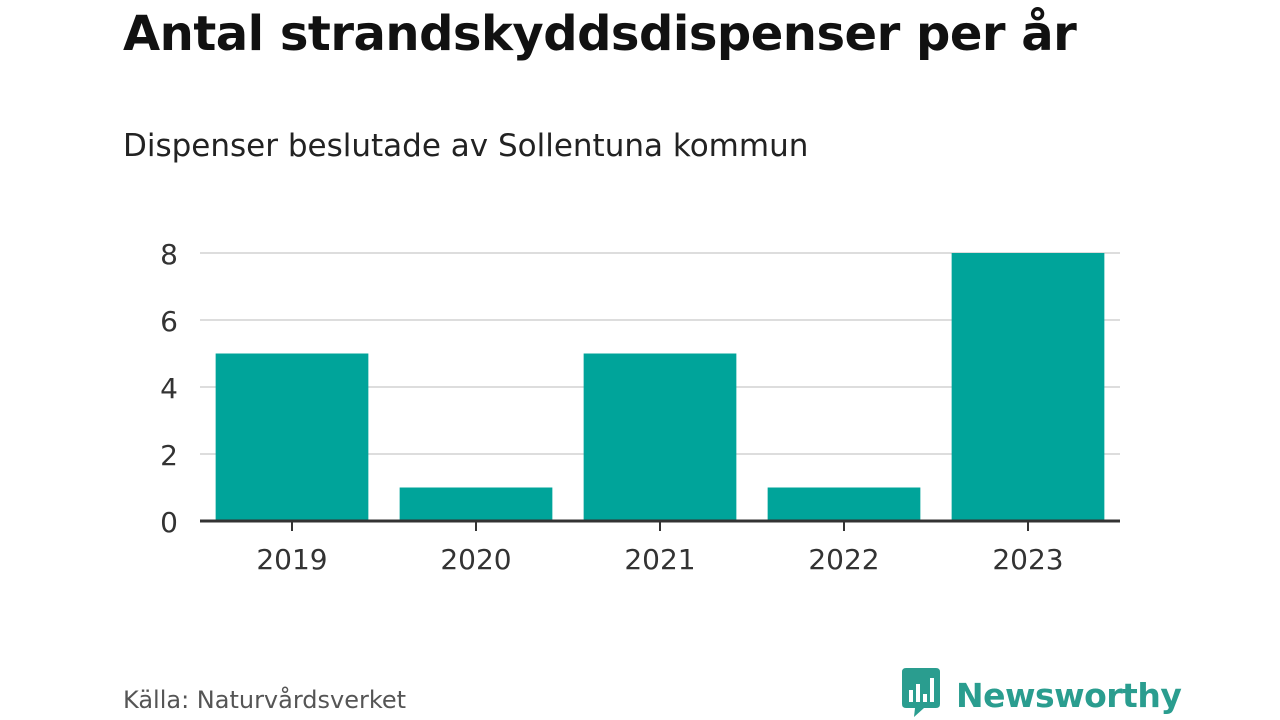 Image resolution: width=1280 pixels, height=720 pixels. What do you see at coordinates (466, 146) in the screenshot?
I see `chart-subtitle: Dispenser beslutade av Sollentuna kommun` at bounding box center [466, 146].